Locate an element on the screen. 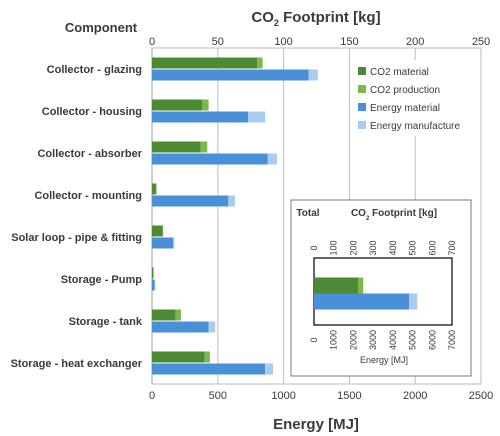 The height and width of the screenshot is (436, 500). inset-top-title-part: Footprint [kg] is located at coordinates (403, 213).